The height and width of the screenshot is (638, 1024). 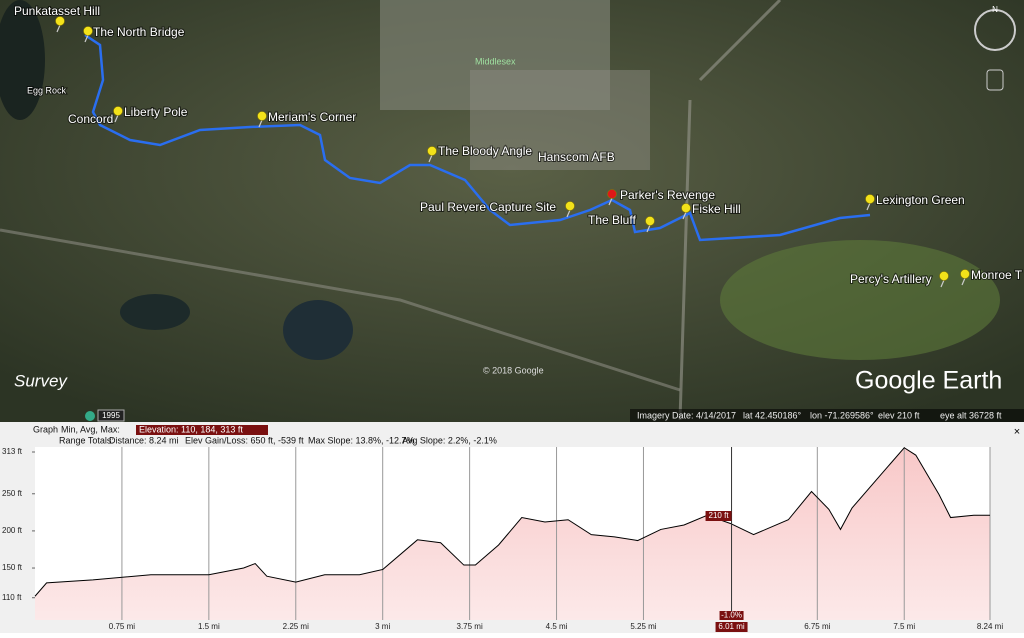 What do you see at coordinates (86, 440) in the screenshot?
I see `header-text: Range Totals:` at bounding box center [86, 440].